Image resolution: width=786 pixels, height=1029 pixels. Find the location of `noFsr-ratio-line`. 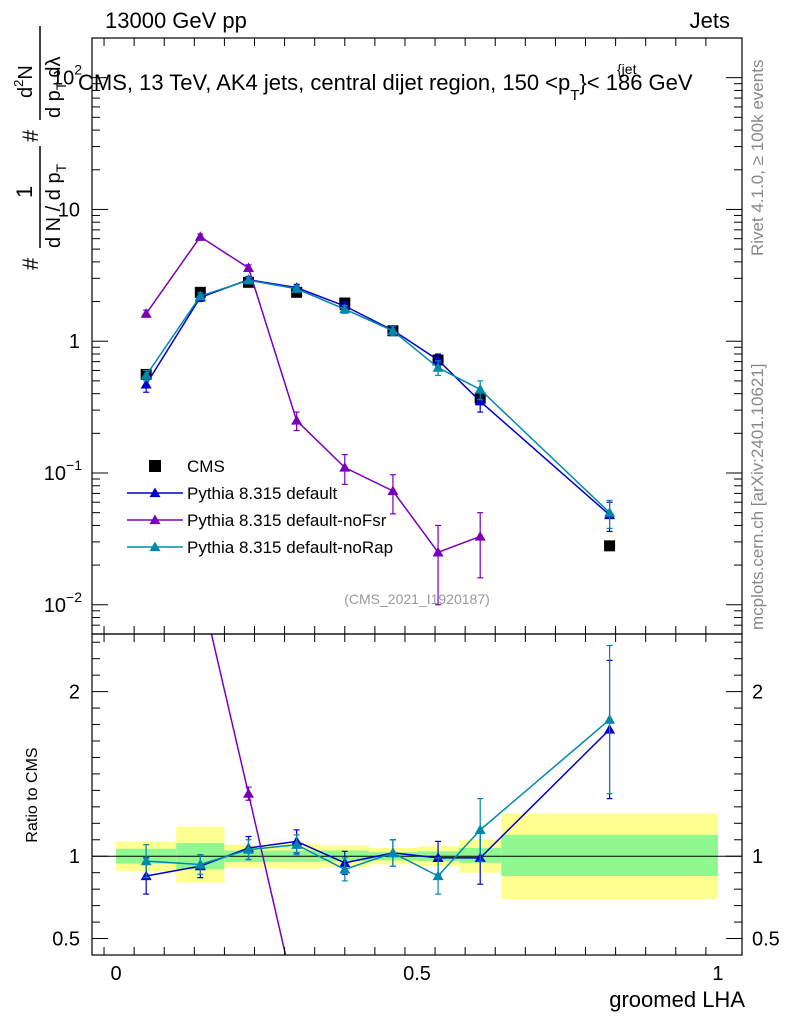

noFsr-ratio-line is located at coordinates (248, 794).